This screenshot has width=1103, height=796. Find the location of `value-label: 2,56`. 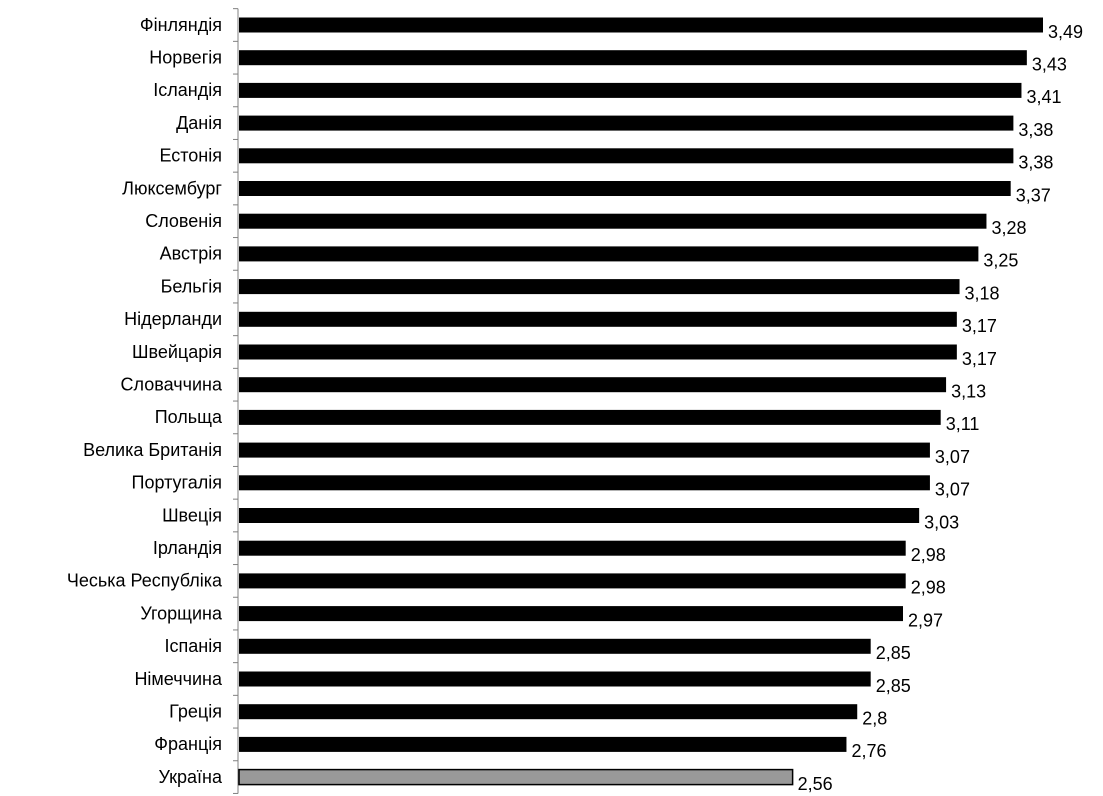

value-label: 2,56 is located at coordinates (815, 784).